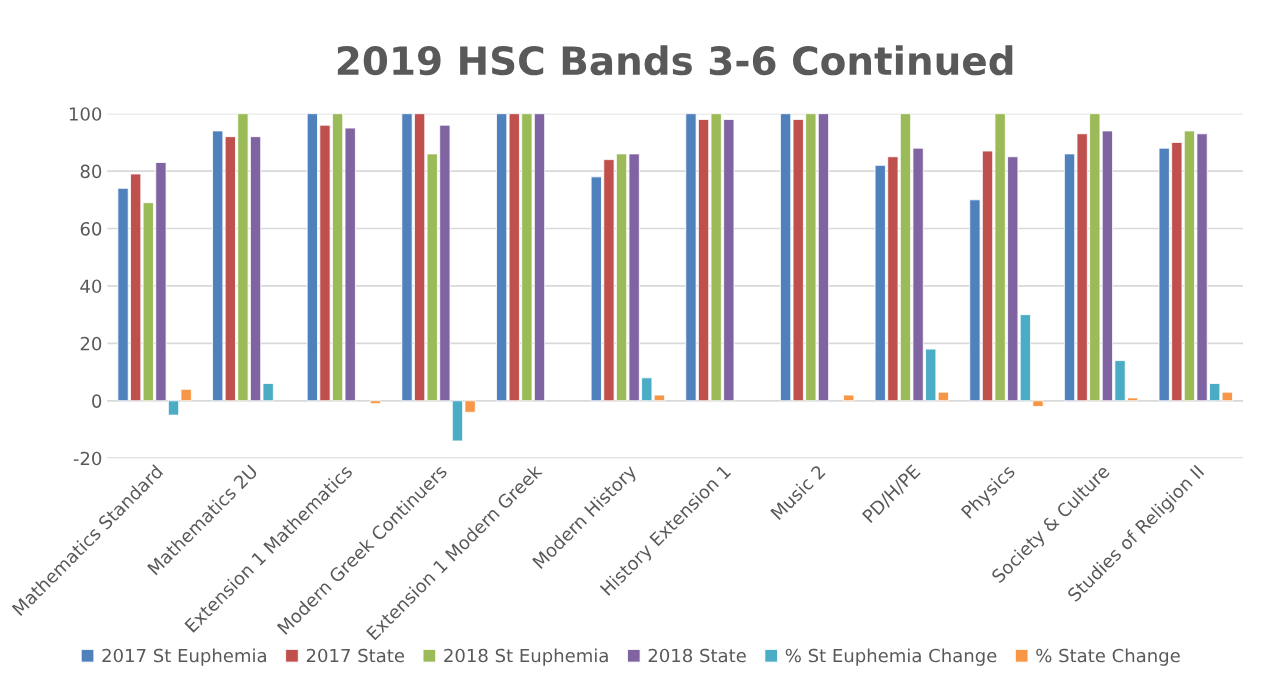 The image size is (1262, 689). I want to click on y-tick-label: 80, so click(91, 171).